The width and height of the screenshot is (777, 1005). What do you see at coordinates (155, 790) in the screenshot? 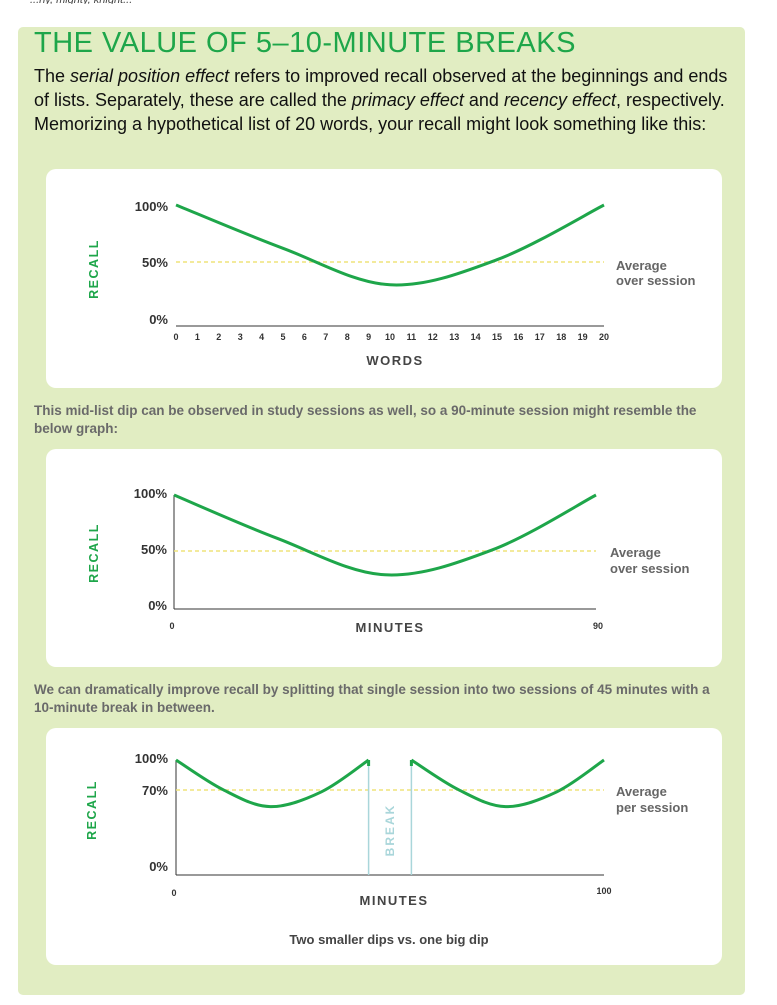
I see `y-tick-70: 70%` at bounding box center [155, 790].